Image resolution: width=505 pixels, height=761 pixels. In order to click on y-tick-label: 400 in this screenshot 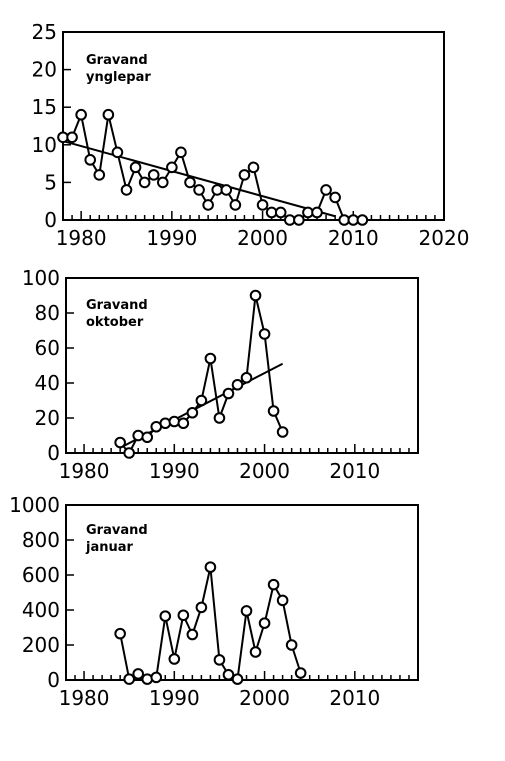, I will do `click(41, 610)`.